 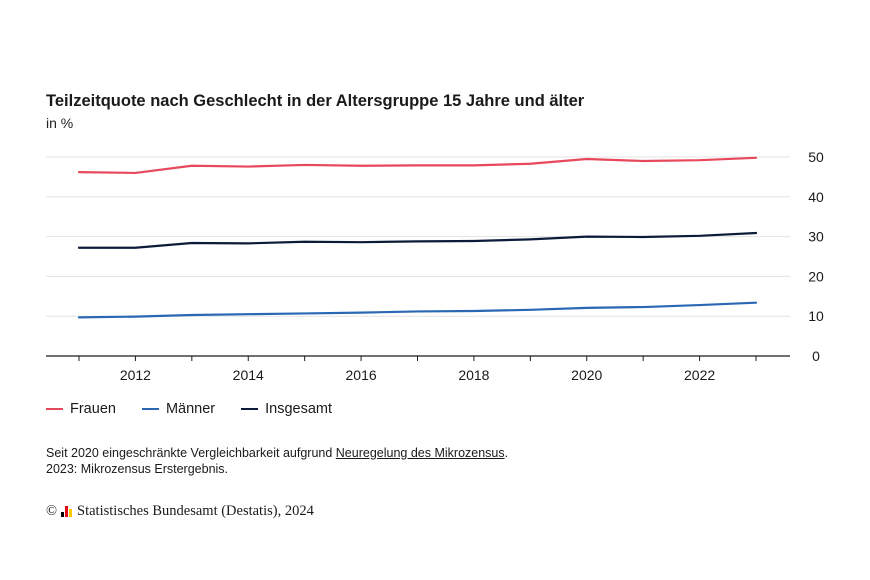 I want to click on y-tick-label-30: 30, so click(x=816, y=237).